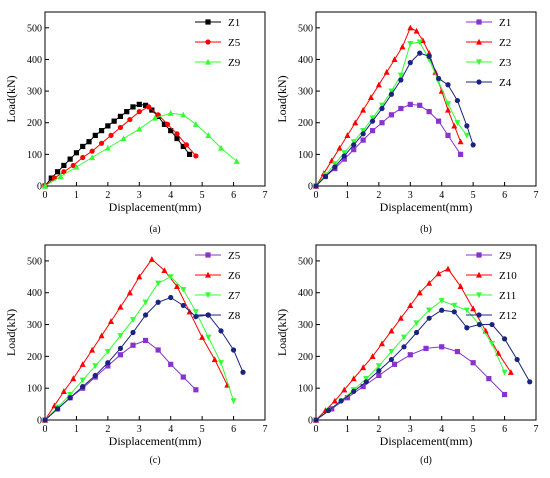 This screenshot has width=550, height=478. I want to click on series-Z6, so click(136, 339).